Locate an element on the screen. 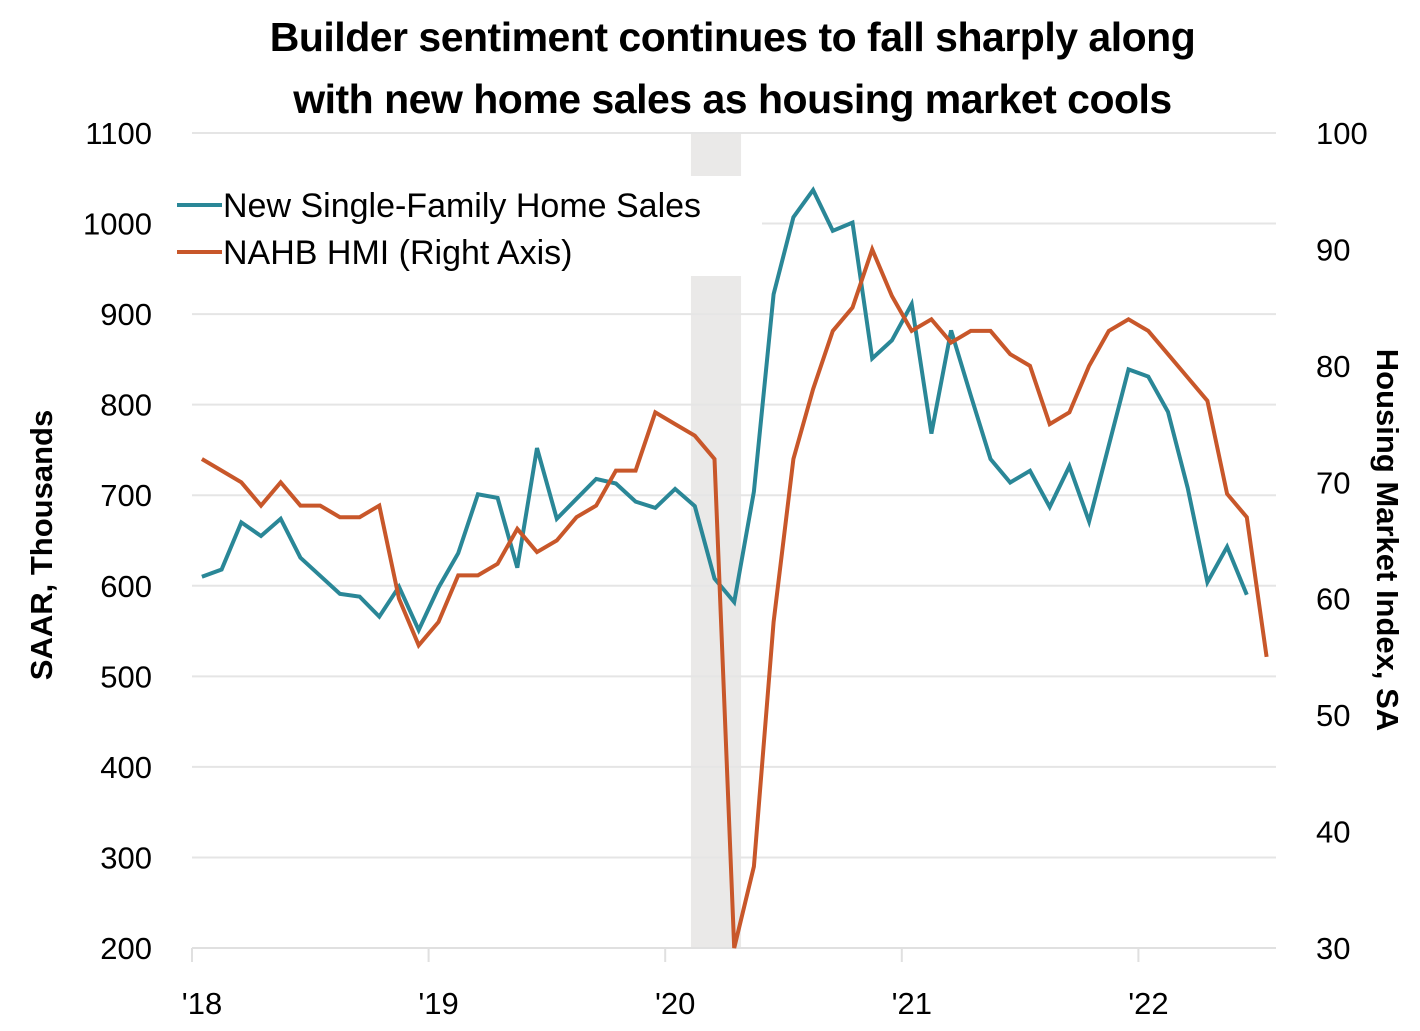 The height and width of the screenshot is (1031, 1420). legend-box is located at coordinates (467, 226).